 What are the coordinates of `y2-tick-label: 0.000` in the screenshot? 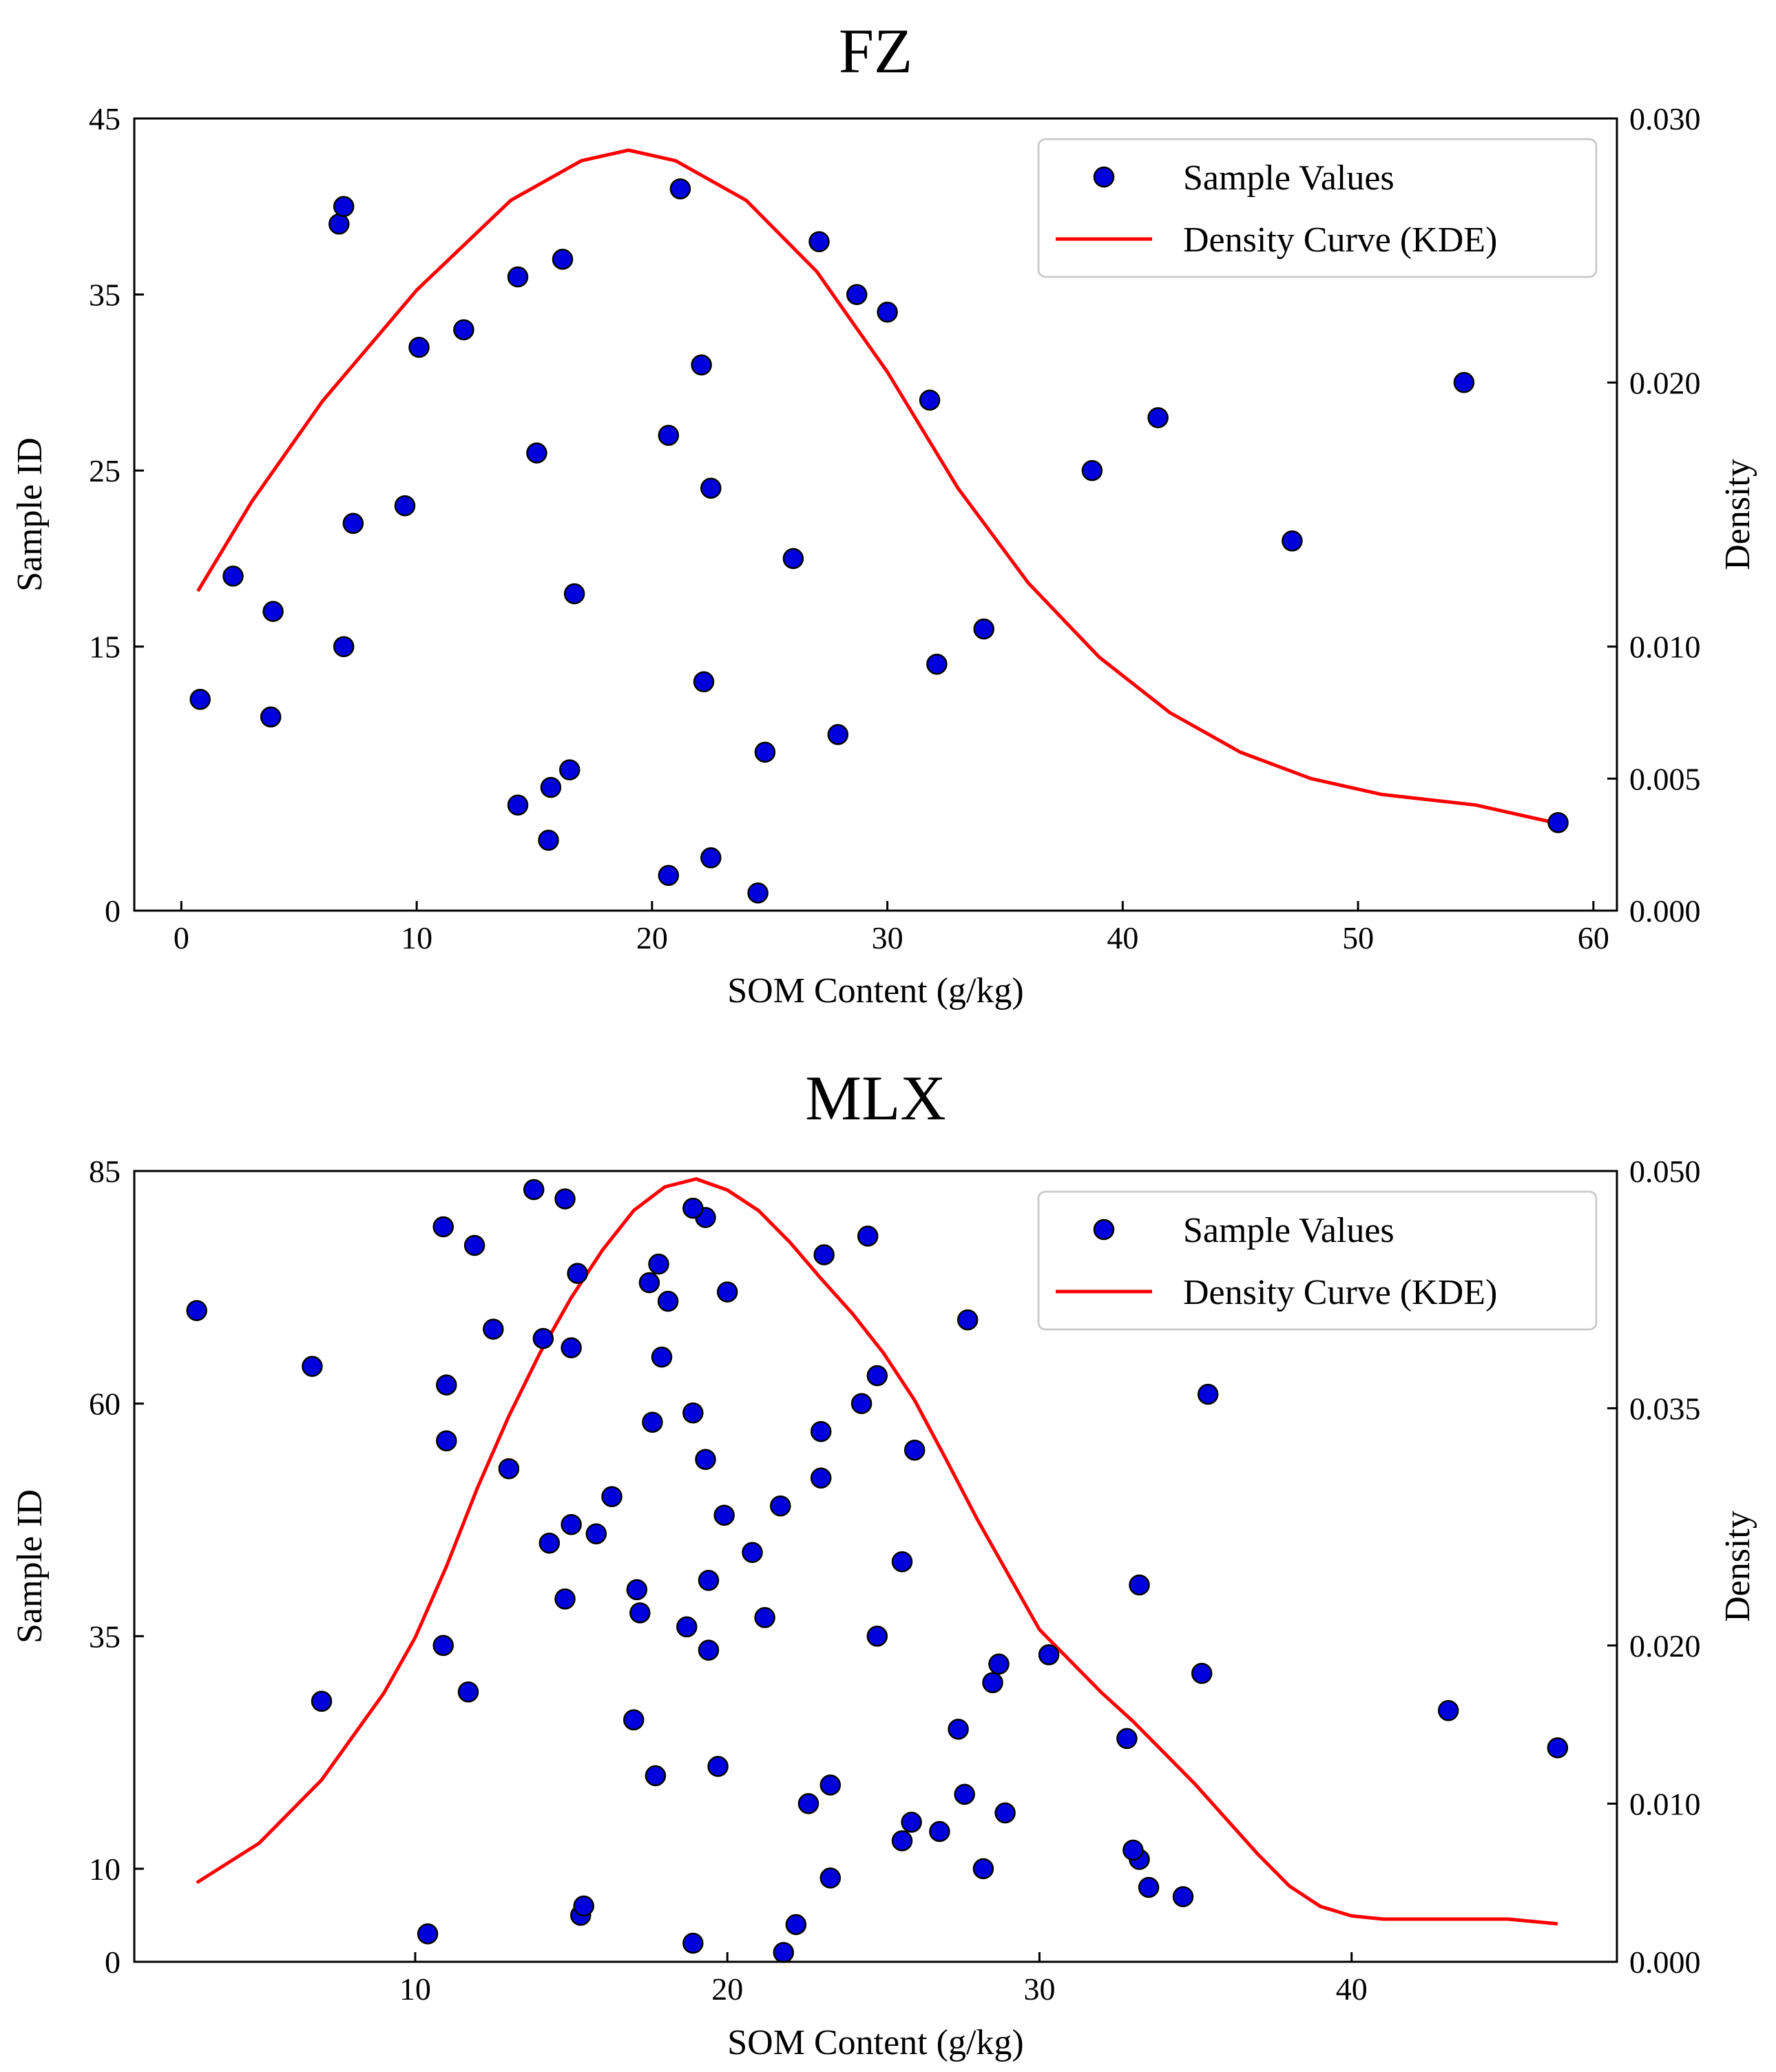 It's located at (1665, 911).